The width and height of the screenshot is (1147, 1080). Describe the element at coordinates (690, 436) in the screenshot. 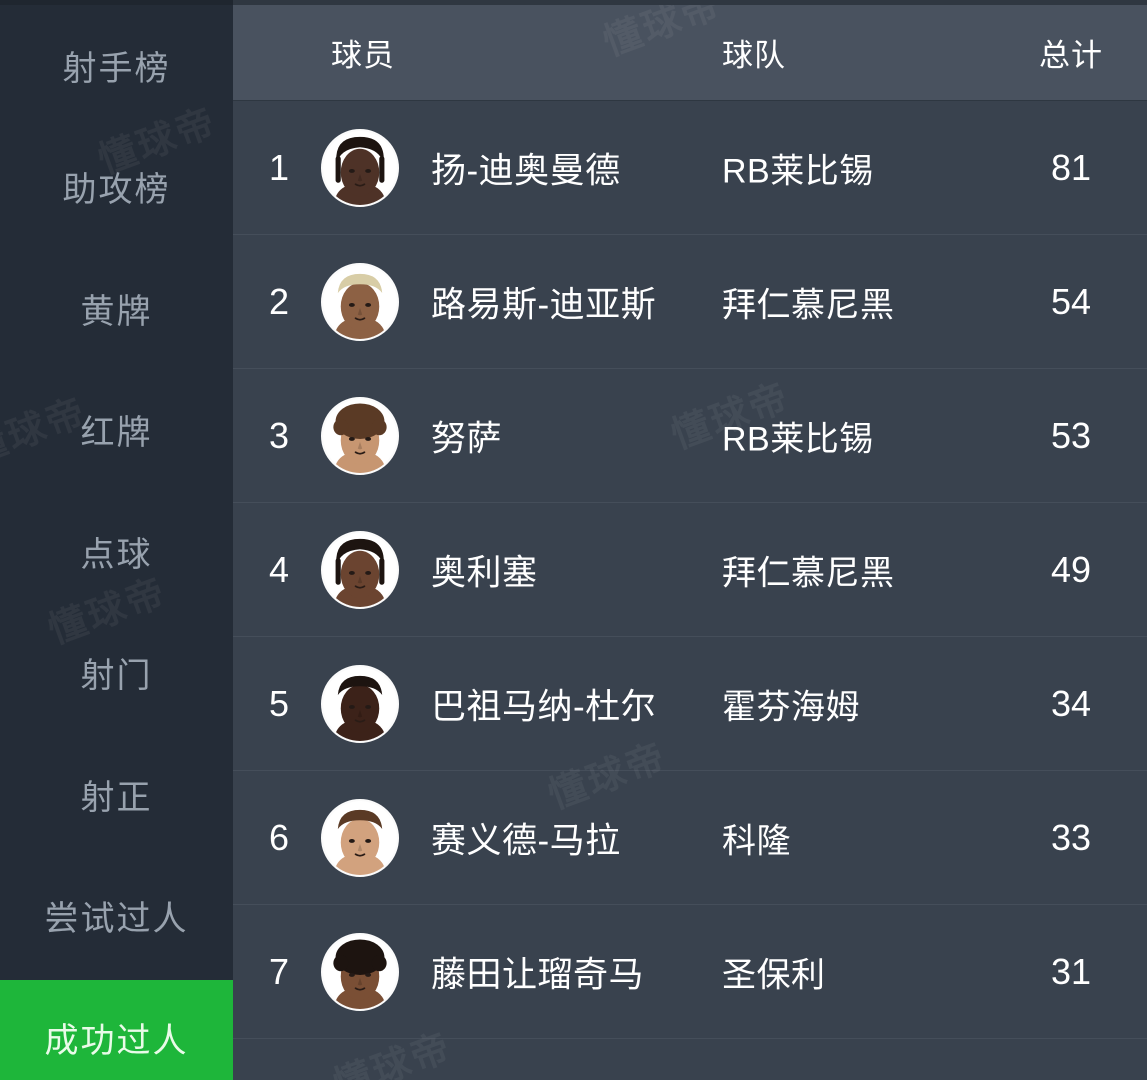

I see `table-row: 3 努萨 RB莱比锡 53` at that location.